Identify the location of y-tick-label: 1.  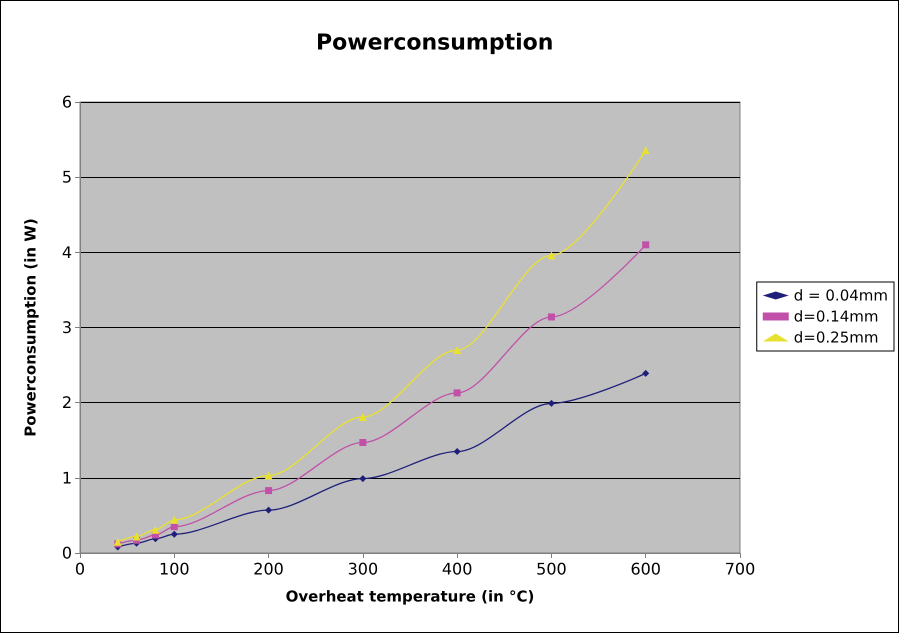
(67, 478).